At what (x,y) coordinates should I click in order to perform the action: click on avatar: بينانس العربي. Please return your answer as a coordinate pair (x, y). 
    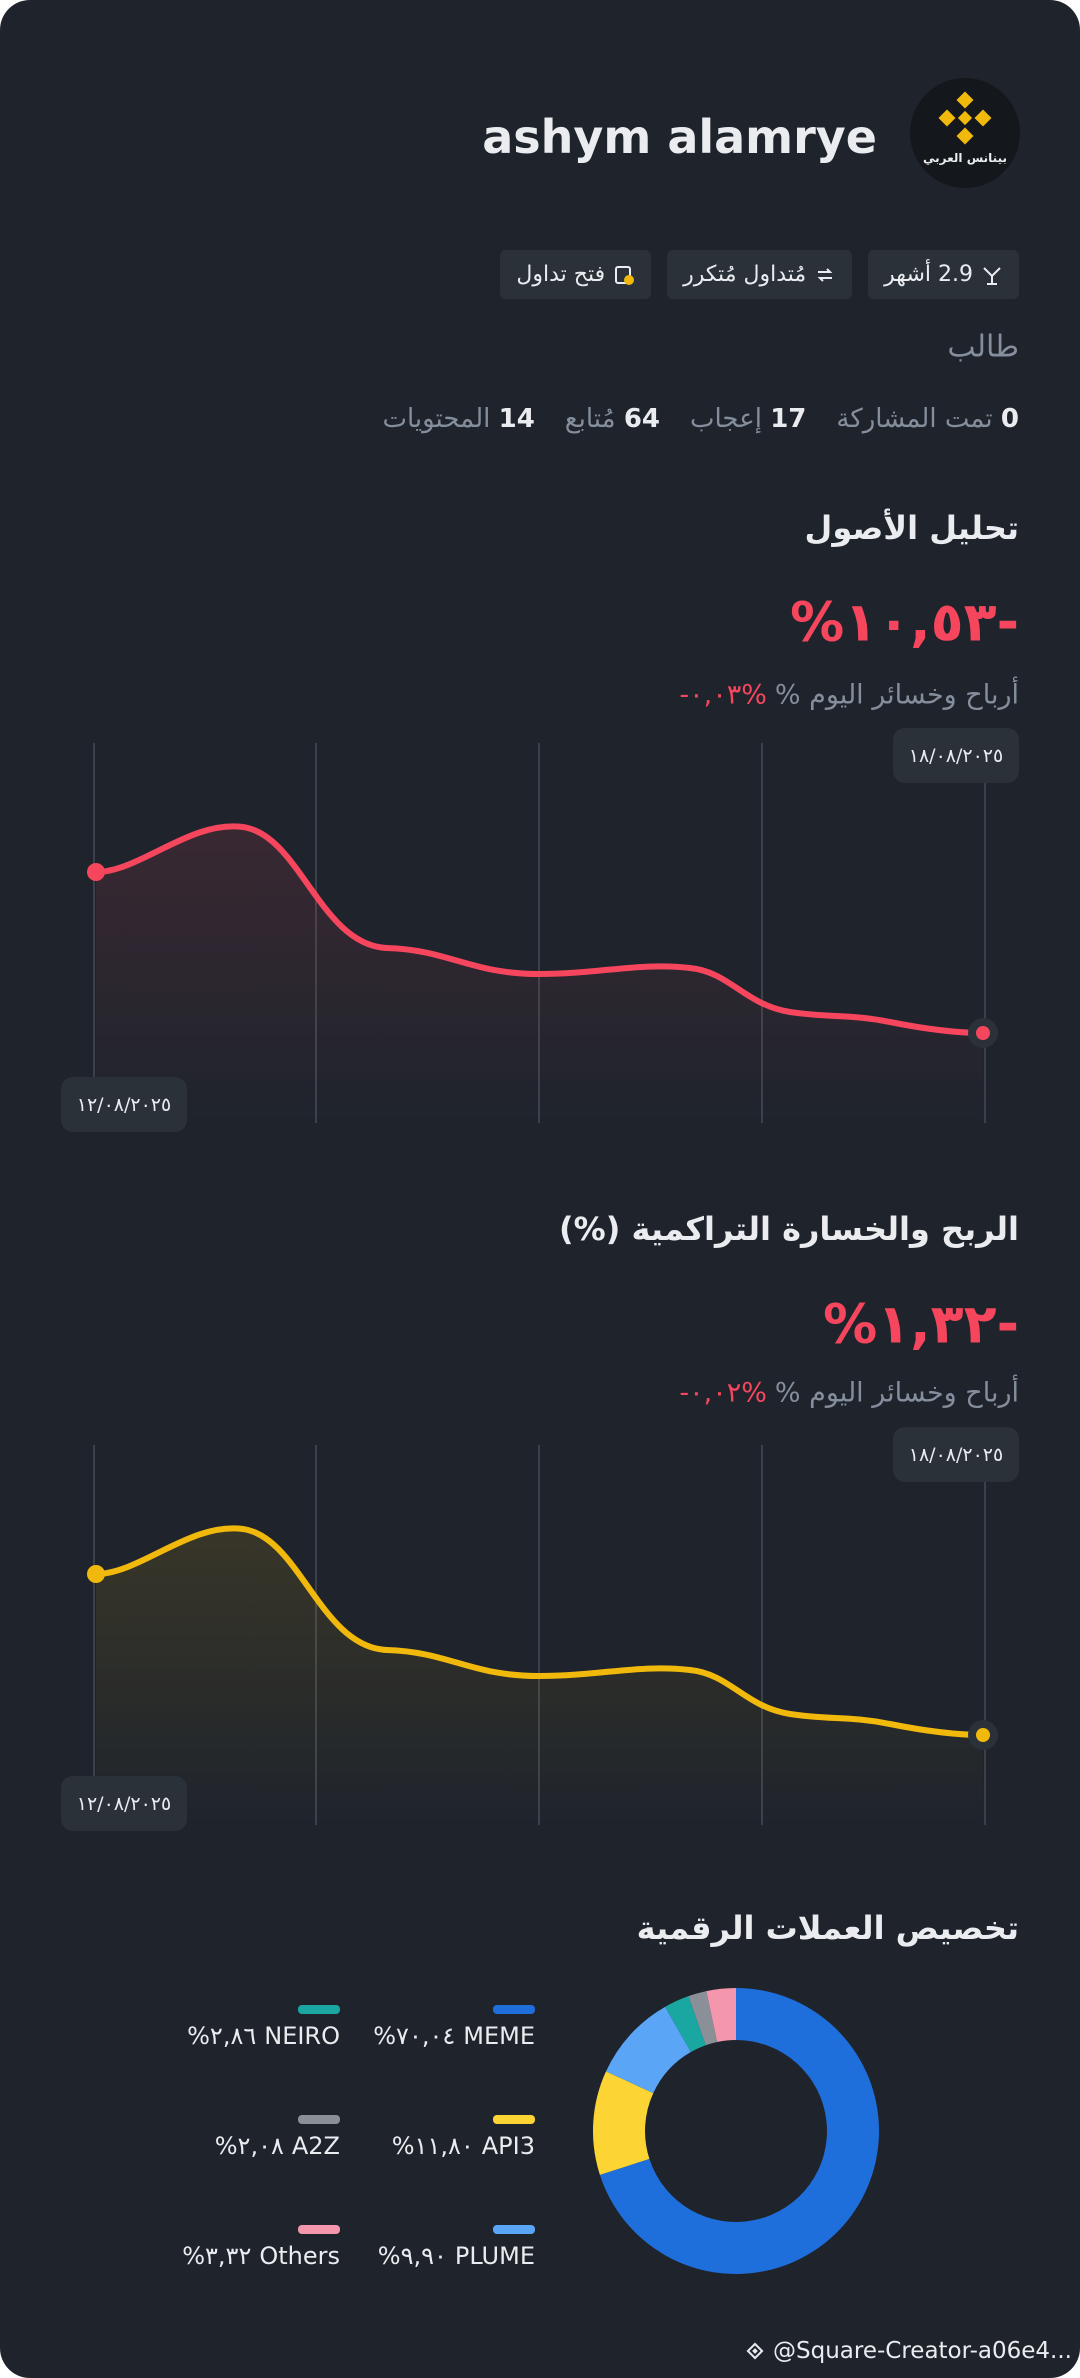
    Looking at the image, I should click on (965, 133).